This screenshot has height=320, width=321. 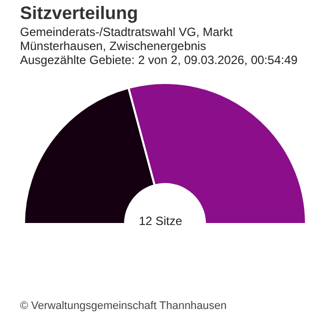 I want to click on text: Ausgezählte Gebiete: 2 von 2, 09.03.2026, 00:54:49, so click(x=159, y=60).